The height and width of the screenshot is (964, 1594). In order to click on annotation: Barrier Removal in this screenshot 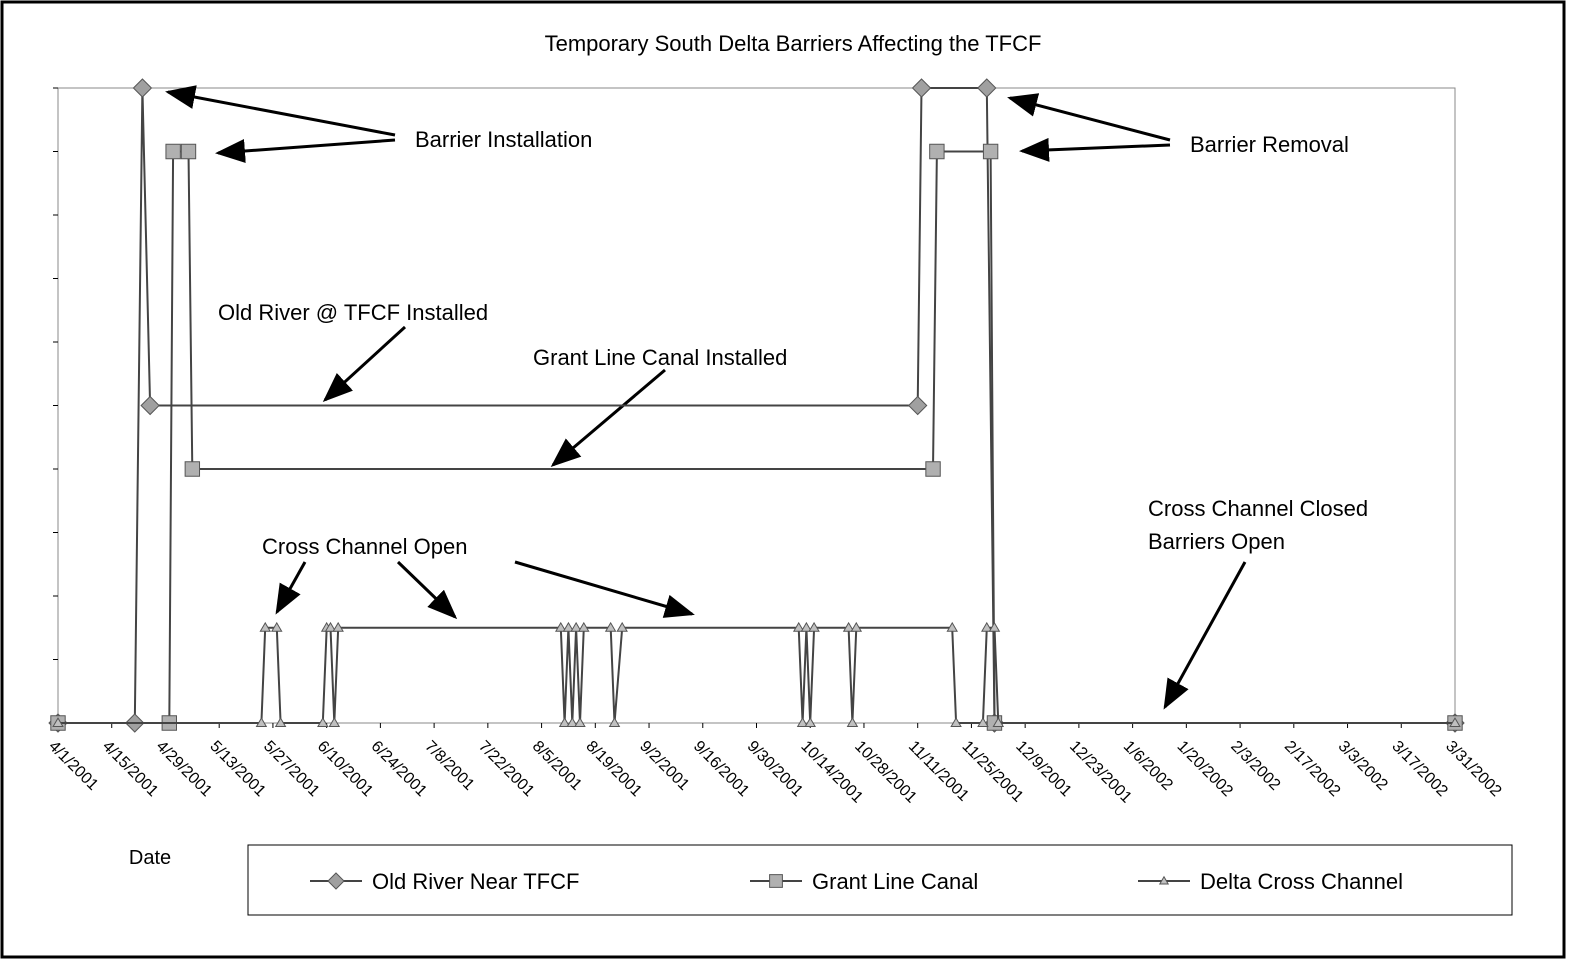, I will do `click(1269, 144)`.